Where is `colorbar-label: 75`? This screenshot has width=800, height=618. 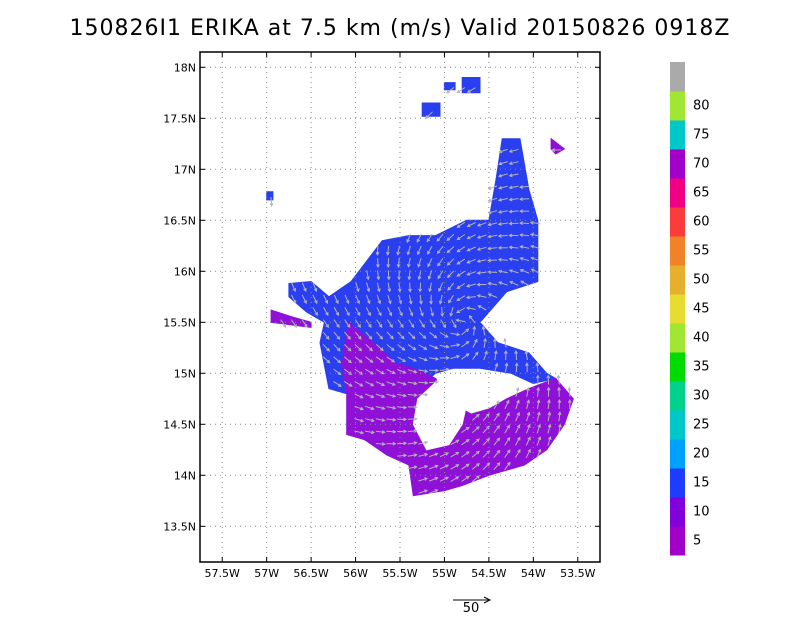
colorbar-label: 75 is located at coordinates (701, 135).